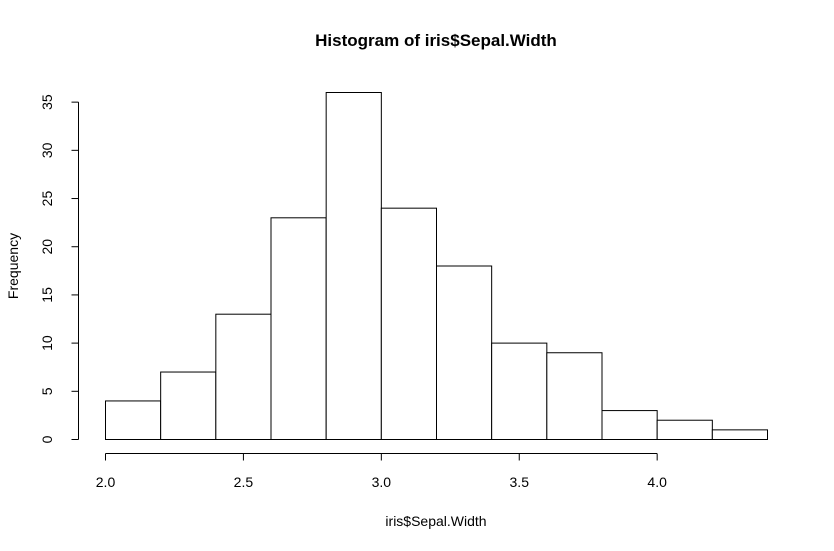  What do you see at coordinates (381, 471) in the screenshot?
I see `x-axis: 2.0 2.5 3.0 3.5 4.0` at bounding box center [381, 471].